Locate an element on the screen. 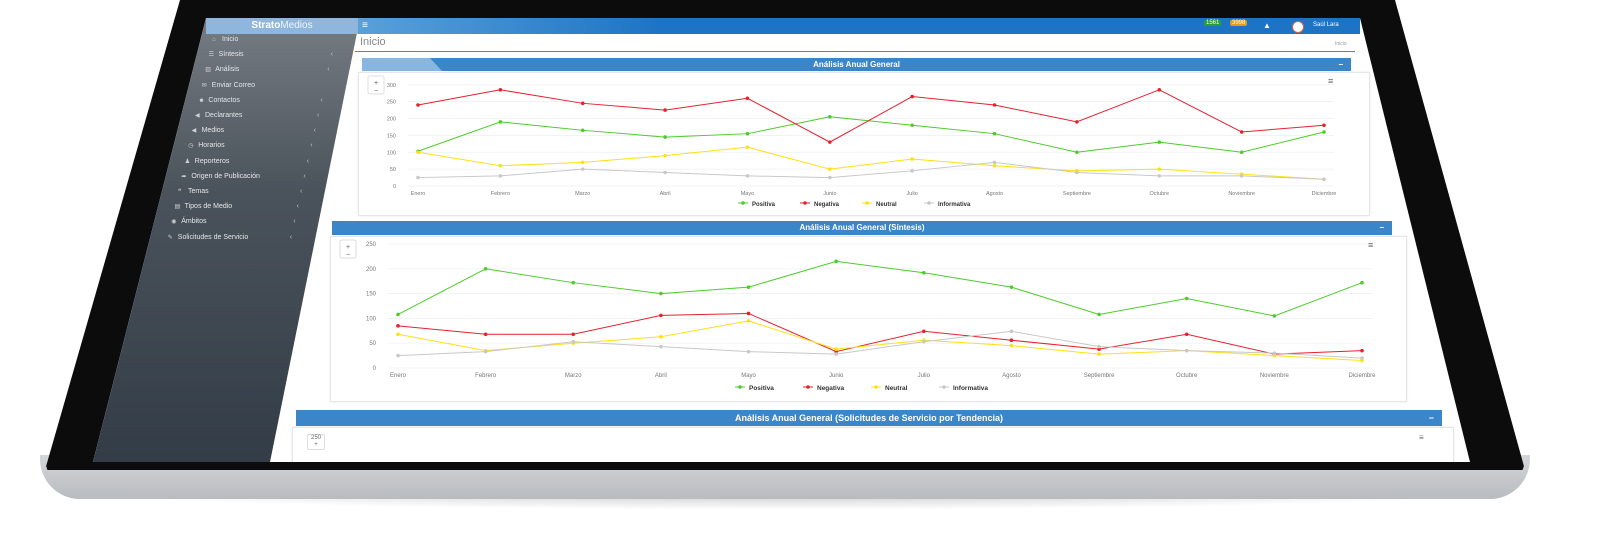 Image resolution: width=1599 pixels, height=549 pixels. home-icon: ⌂ is located at coordinates (214, 40).